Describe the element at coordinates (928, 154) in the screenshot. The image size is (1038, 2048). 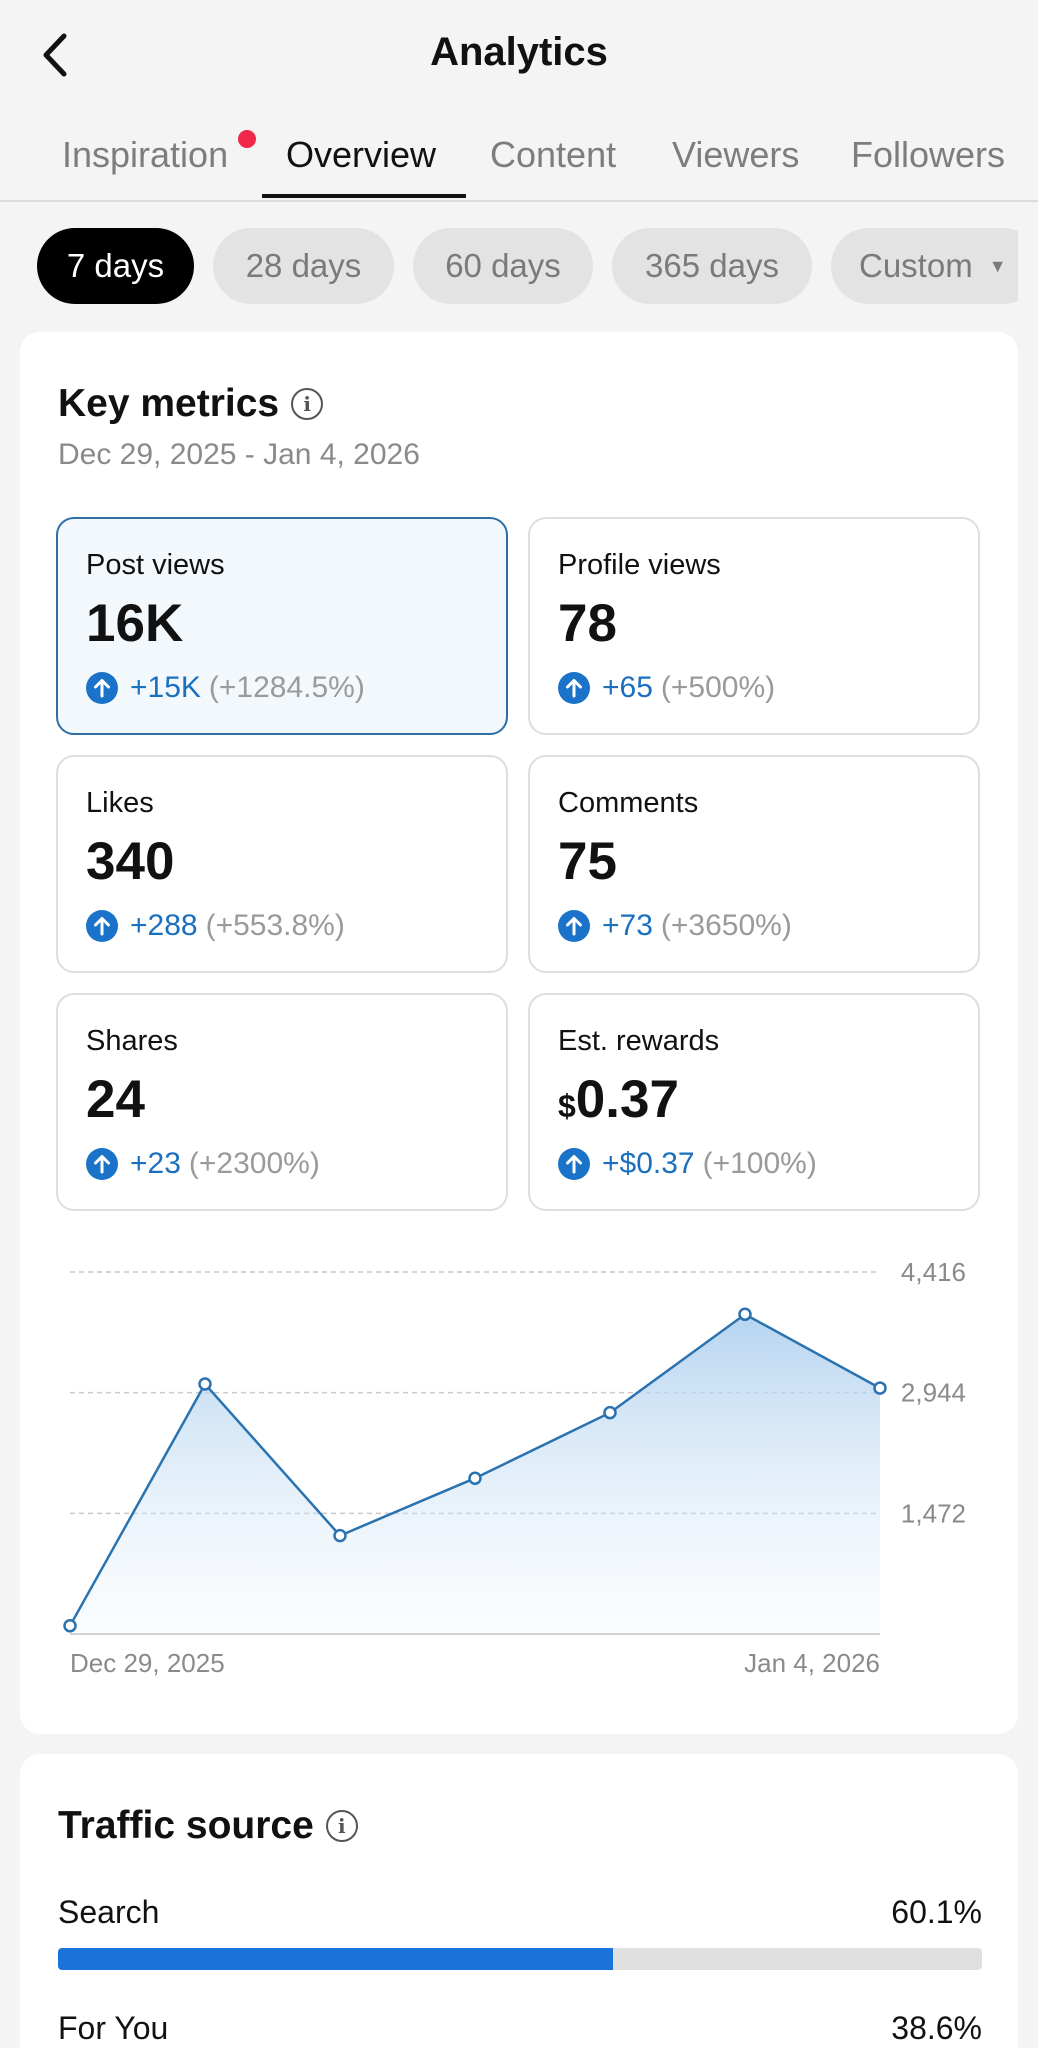
I see `tab-followers: Followers` at that location.